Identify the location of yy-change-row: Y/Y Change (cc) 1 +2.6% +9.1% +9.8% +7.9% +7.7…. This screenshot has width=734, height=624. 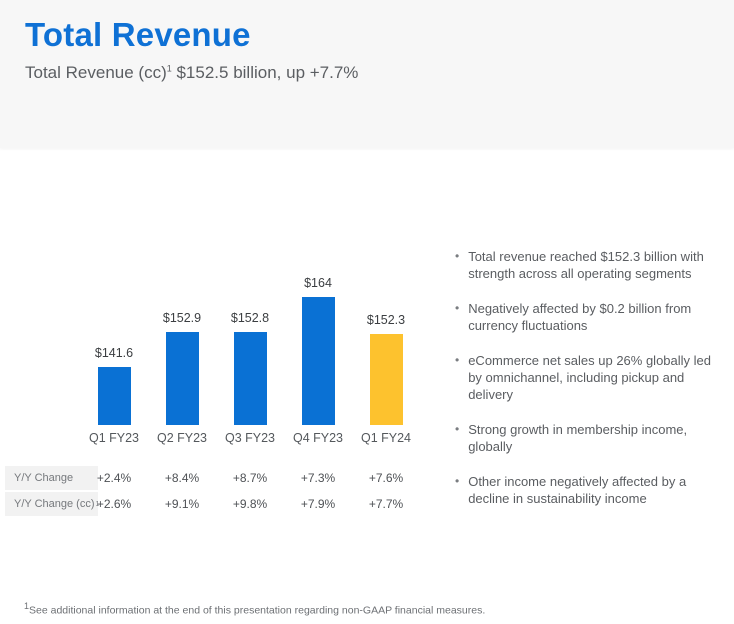
(215, 504).